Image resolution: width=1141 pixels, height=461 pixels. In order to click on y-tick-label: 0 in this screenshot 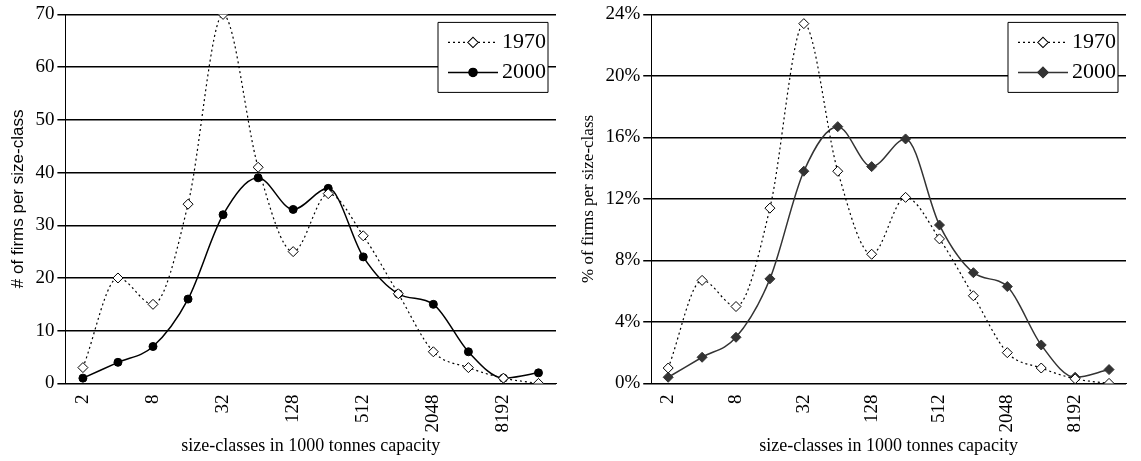, I will do `click(49, 382)`.